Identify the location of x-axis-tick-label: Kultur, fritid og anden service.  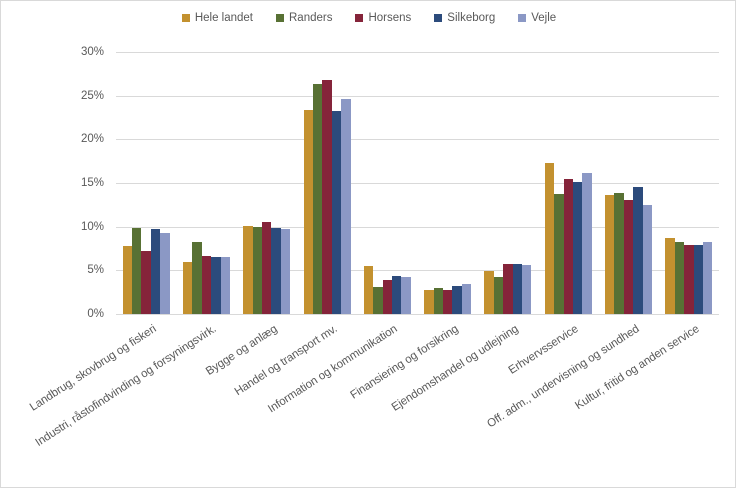
(637, 368).